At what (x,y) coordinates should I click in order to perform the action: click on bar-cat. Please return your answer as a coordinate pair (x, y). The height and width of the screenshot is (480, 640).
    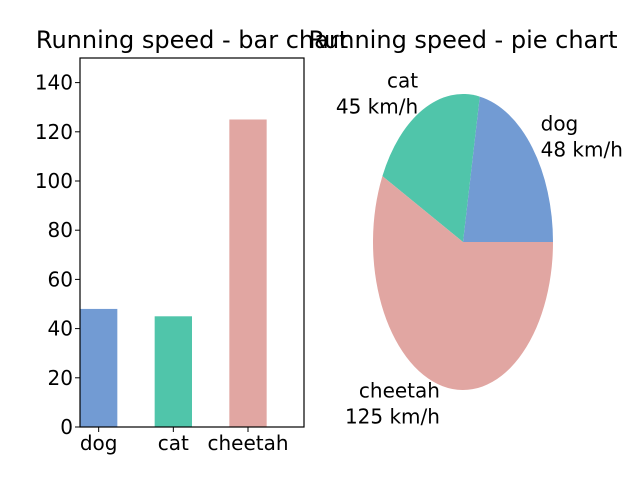
    Looking at the image, I should click on (173, 371).